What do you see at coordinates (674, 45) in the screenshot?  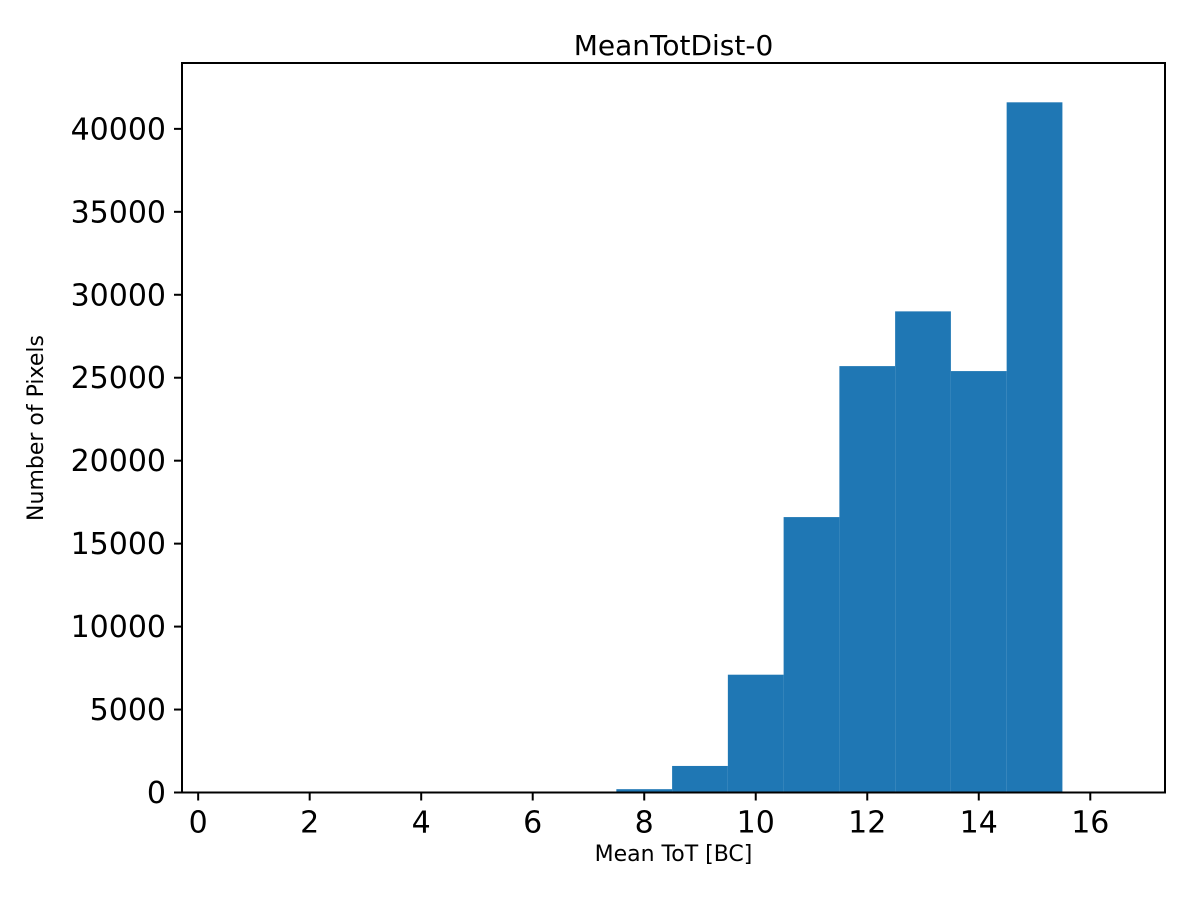 I see `chart-title: MeanTotDist-0` at bounding box center [674, 45].